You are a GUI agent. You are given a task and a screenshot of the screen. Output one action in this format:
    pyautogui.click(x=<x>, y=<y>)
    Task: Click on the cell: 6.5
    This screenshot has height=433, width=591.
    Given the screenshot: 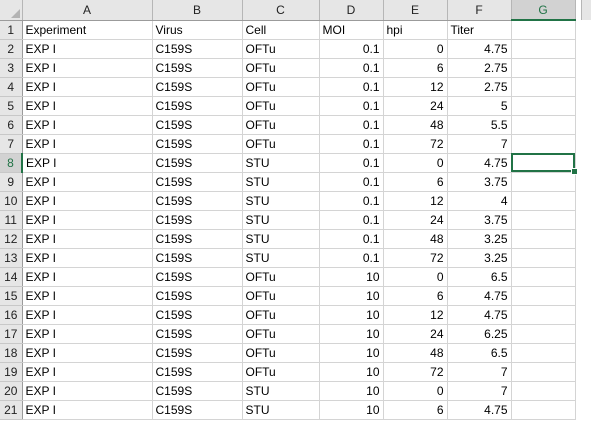 What is the action you would take?
    pyautogui.click(x=479, y=353)
    